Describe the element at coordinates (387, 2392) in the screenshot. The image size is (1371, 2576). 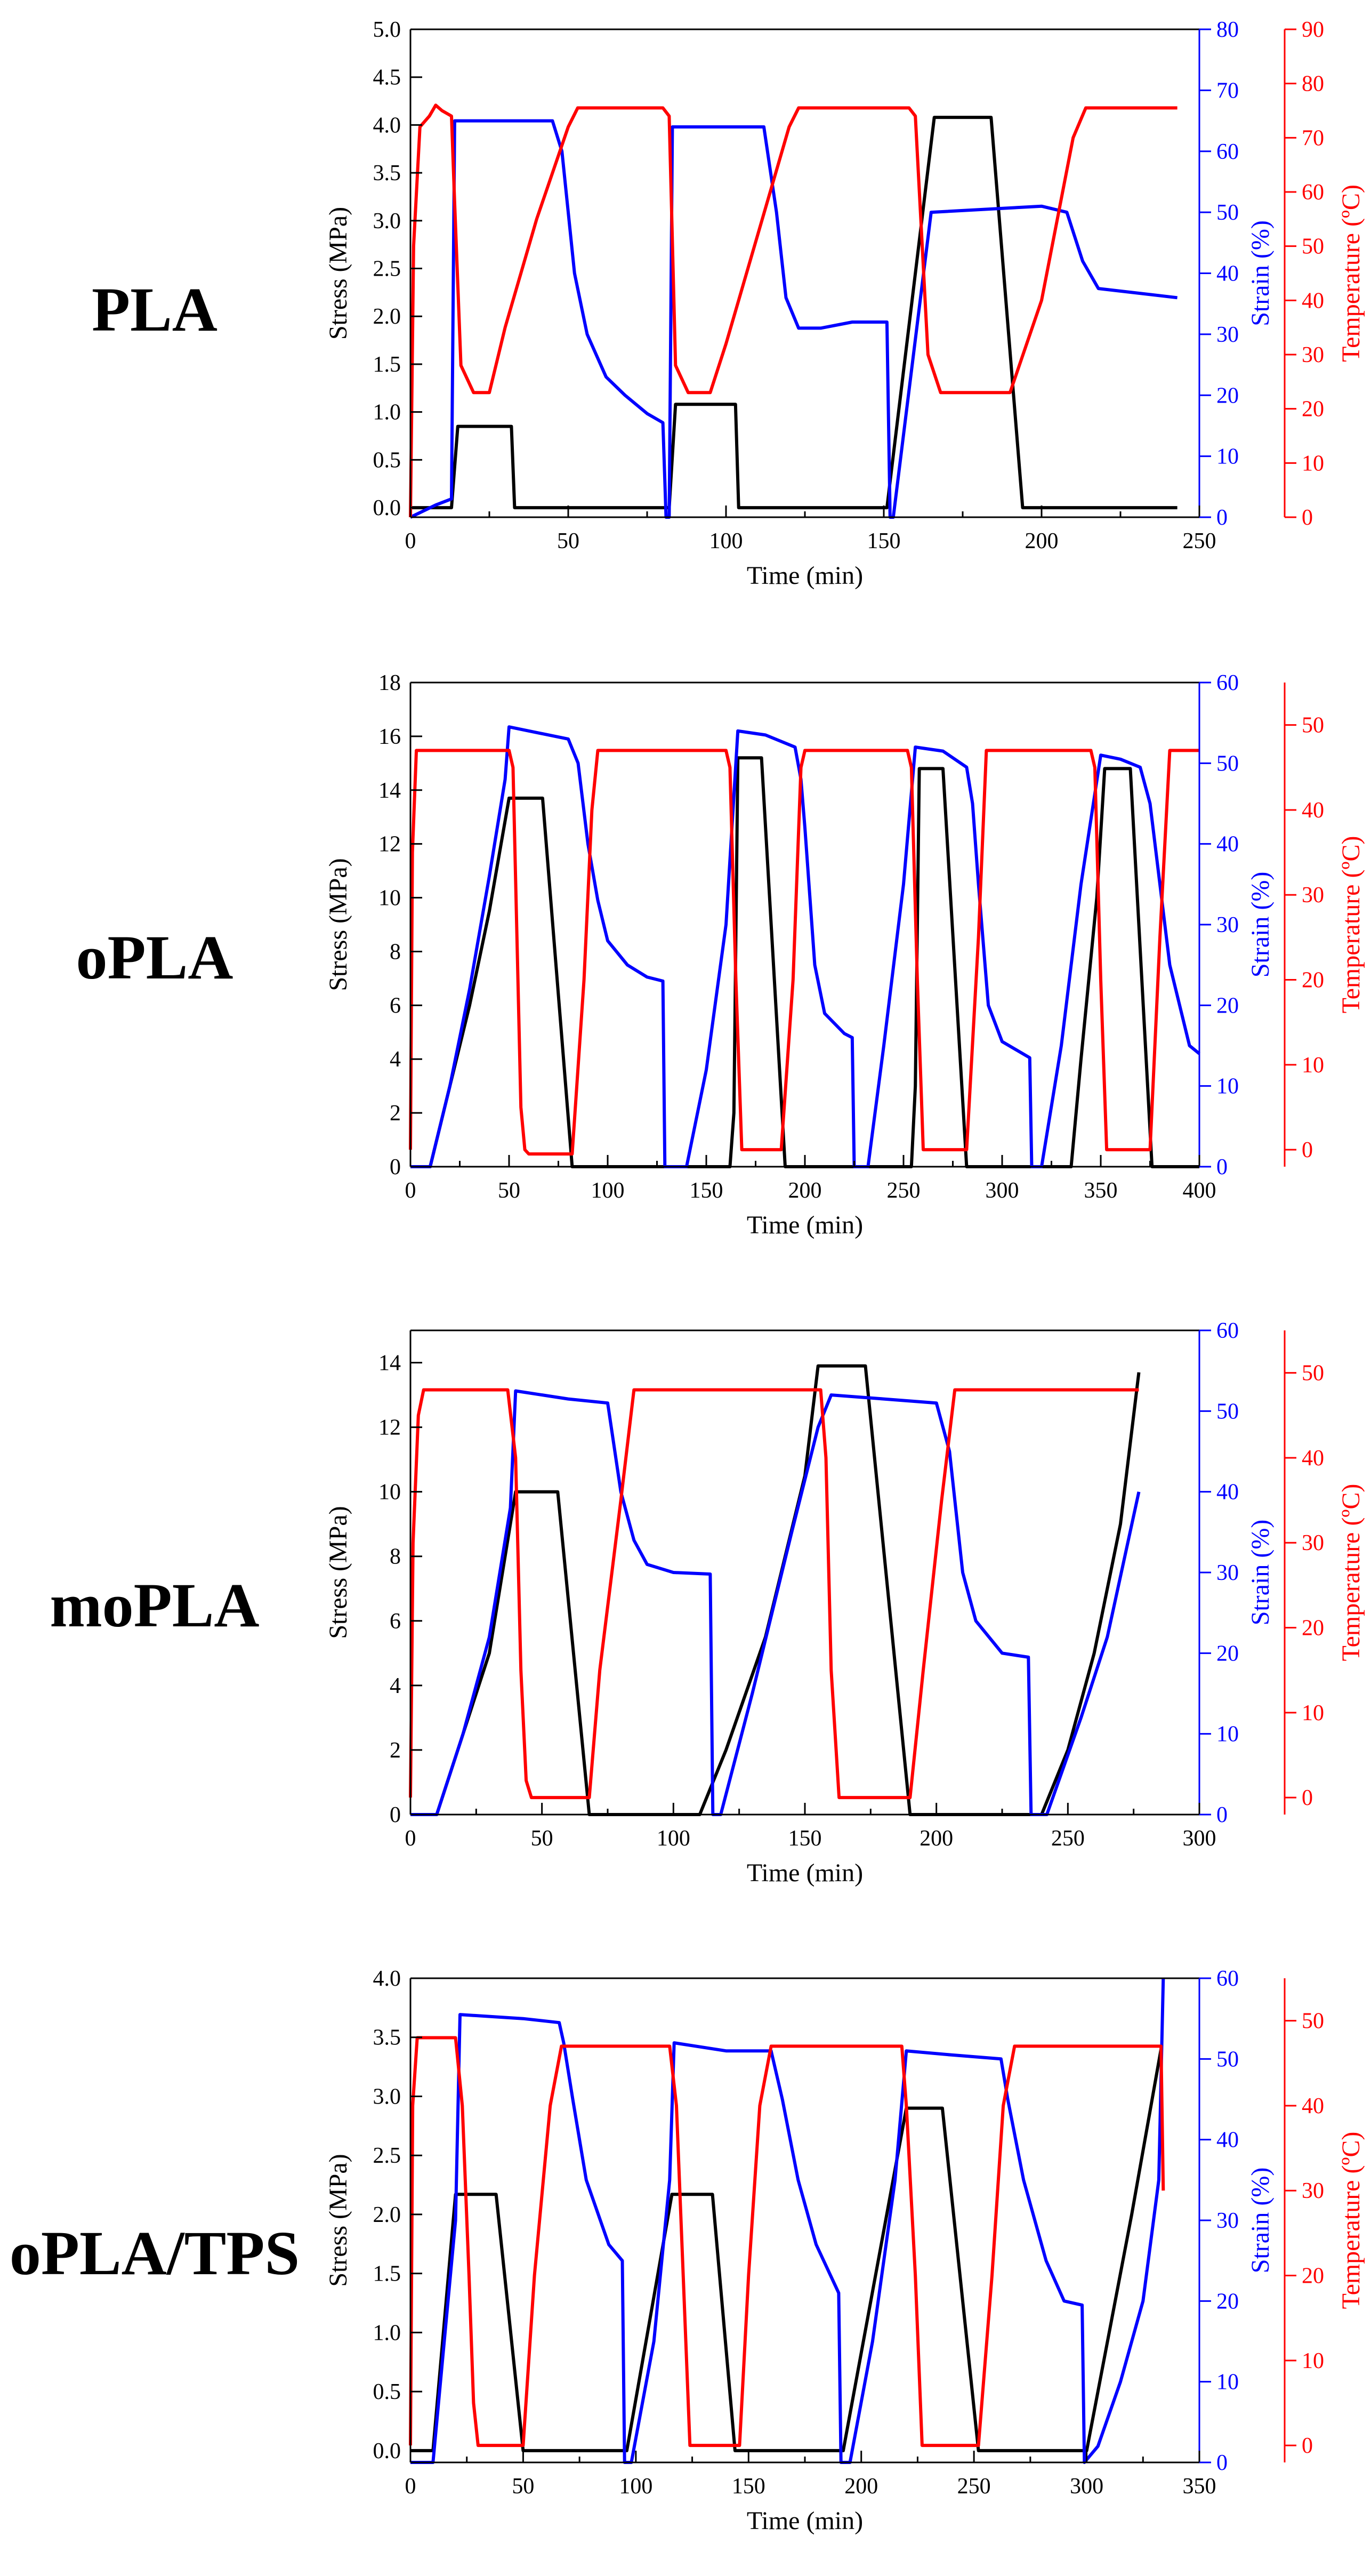
I see `stress-tick-label: 0.5` at that location.